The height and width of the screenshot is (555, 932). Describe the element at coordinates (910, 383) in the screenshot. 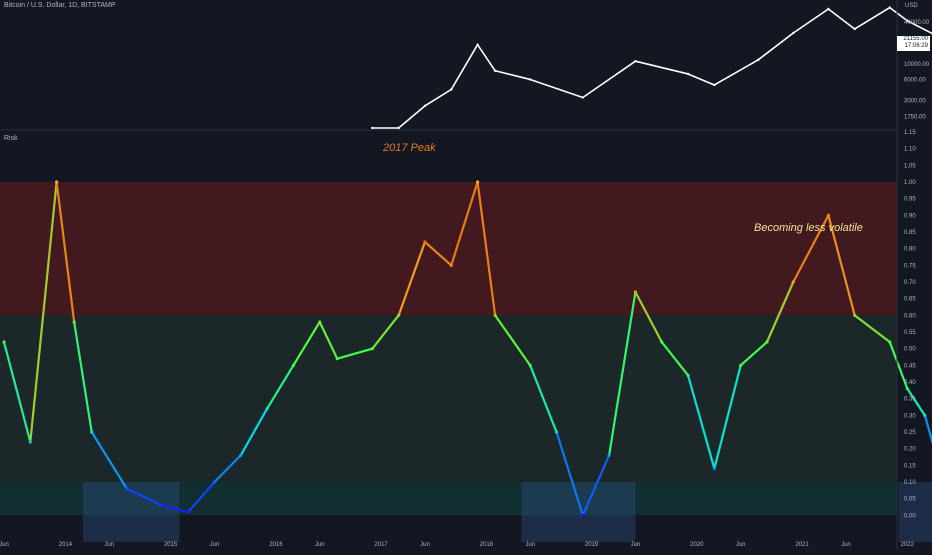

I see `risk-y-tick: 0.40` at that location.